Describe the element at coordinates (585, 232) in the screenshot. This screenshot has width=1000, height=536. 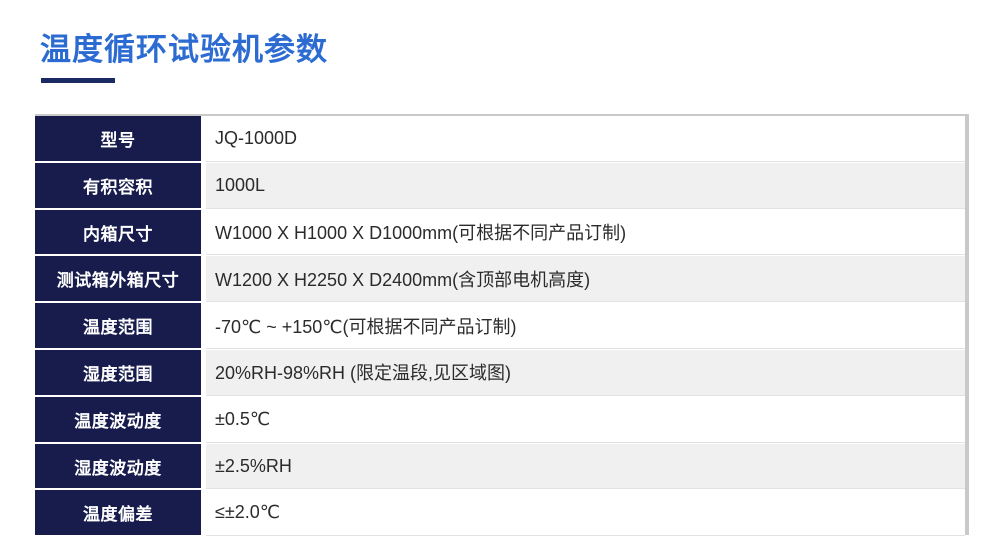
I see `spec-value: W1000 X H1000 X D1000mm(可根据不同产品订制)` at that location.